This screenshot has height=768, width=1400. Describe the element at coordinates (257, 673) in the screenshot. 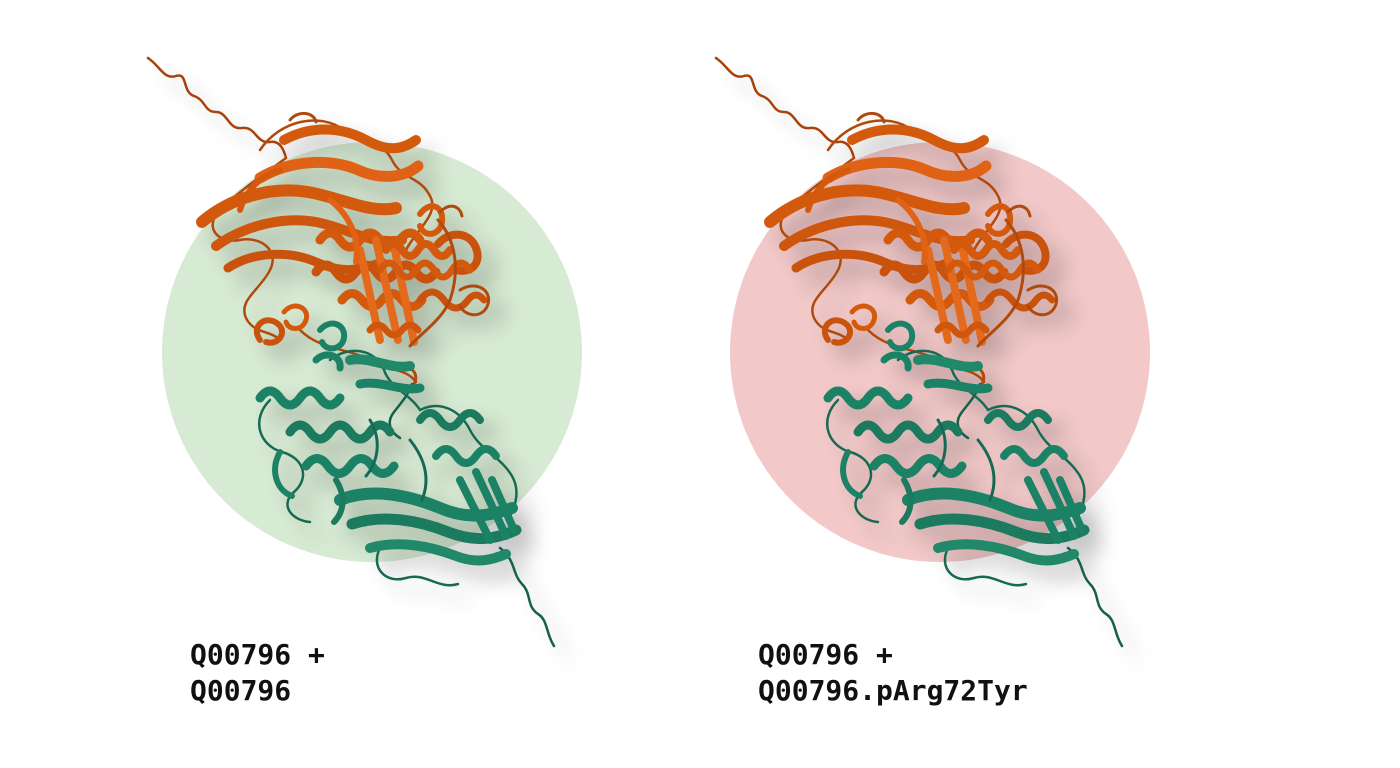

I see `caption-wildtype: Q00796 + Q00796` at that location.